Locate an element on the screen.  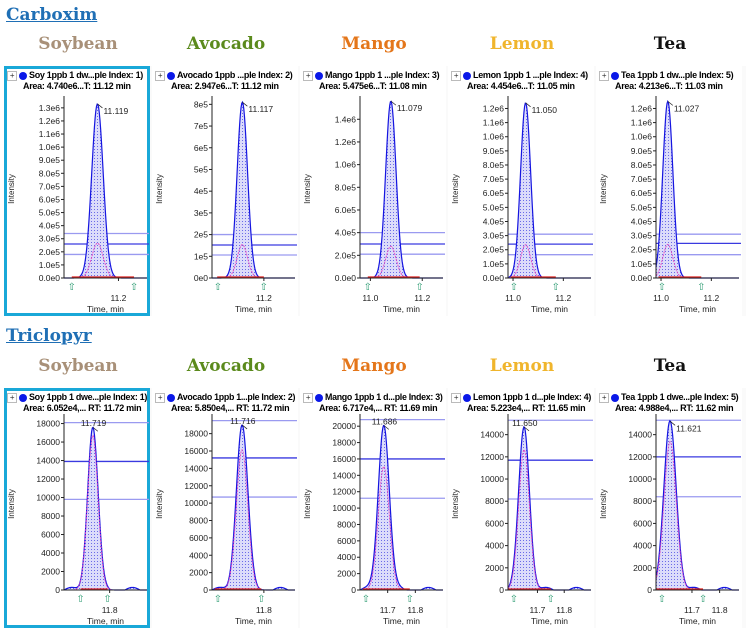
sample-names-row-1: Soybean Avocado Mango Lemon Tea is located at coordinates (375, 46).